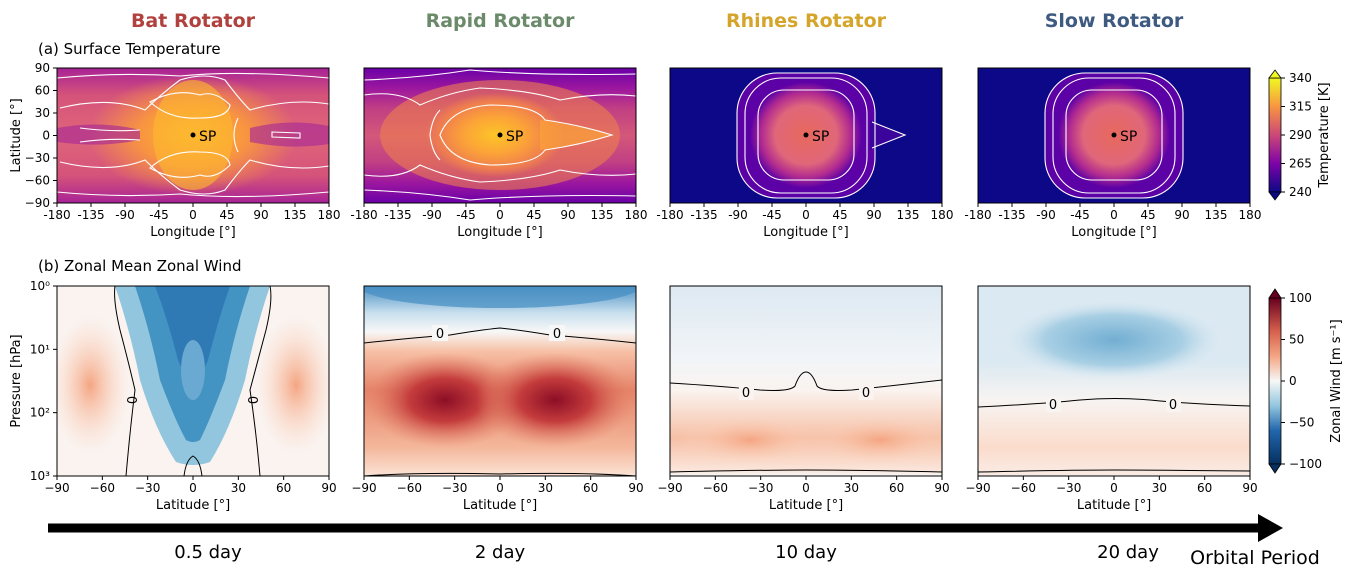  What do you see at coordinates (37, 203) in the screenshot?
I see `y-tick-label: −90` at bounding box center [37, 203].